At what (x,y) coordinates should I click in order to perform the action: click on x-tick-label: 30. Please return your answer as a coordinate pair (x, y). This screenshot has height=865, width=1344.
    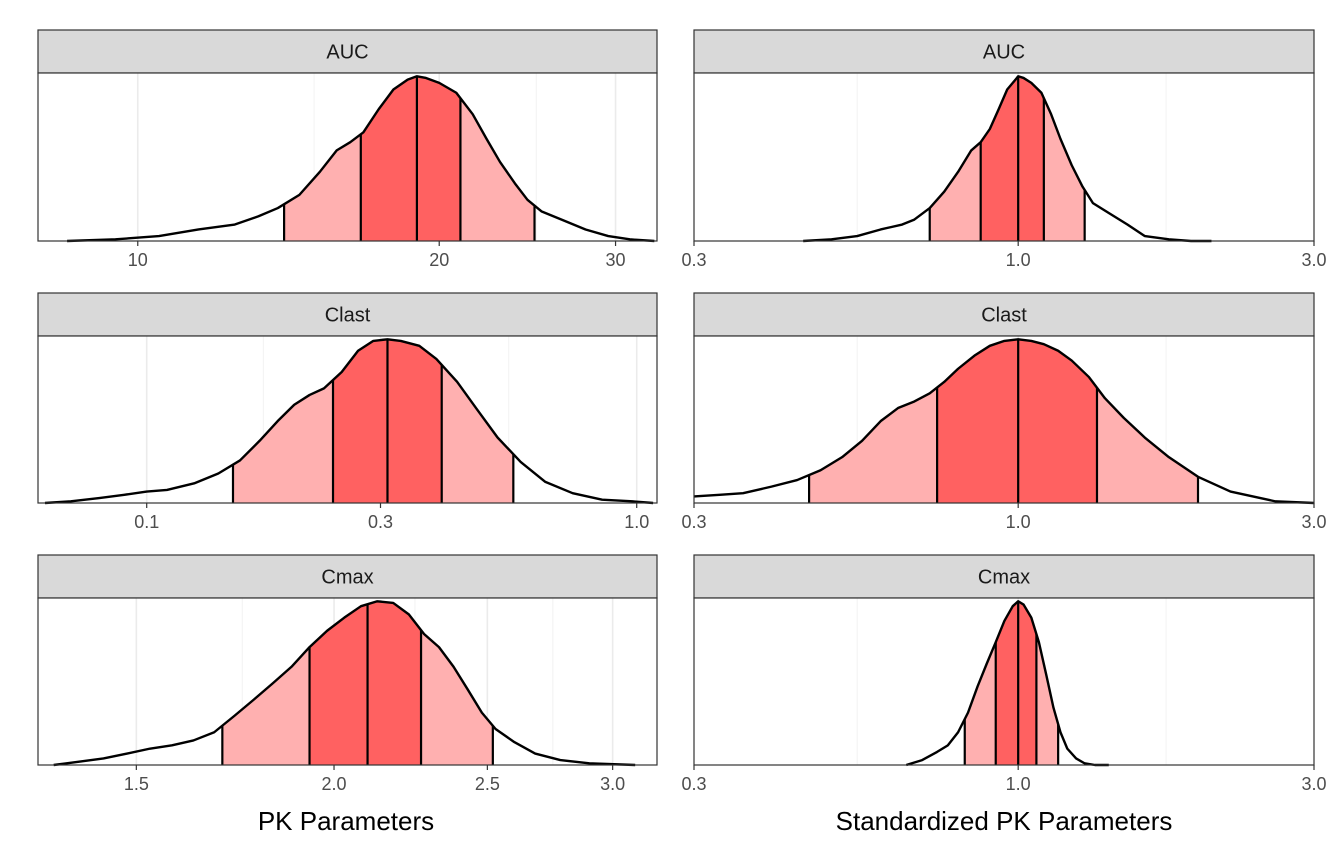
    Looking at the image, I should click on (616, 260).